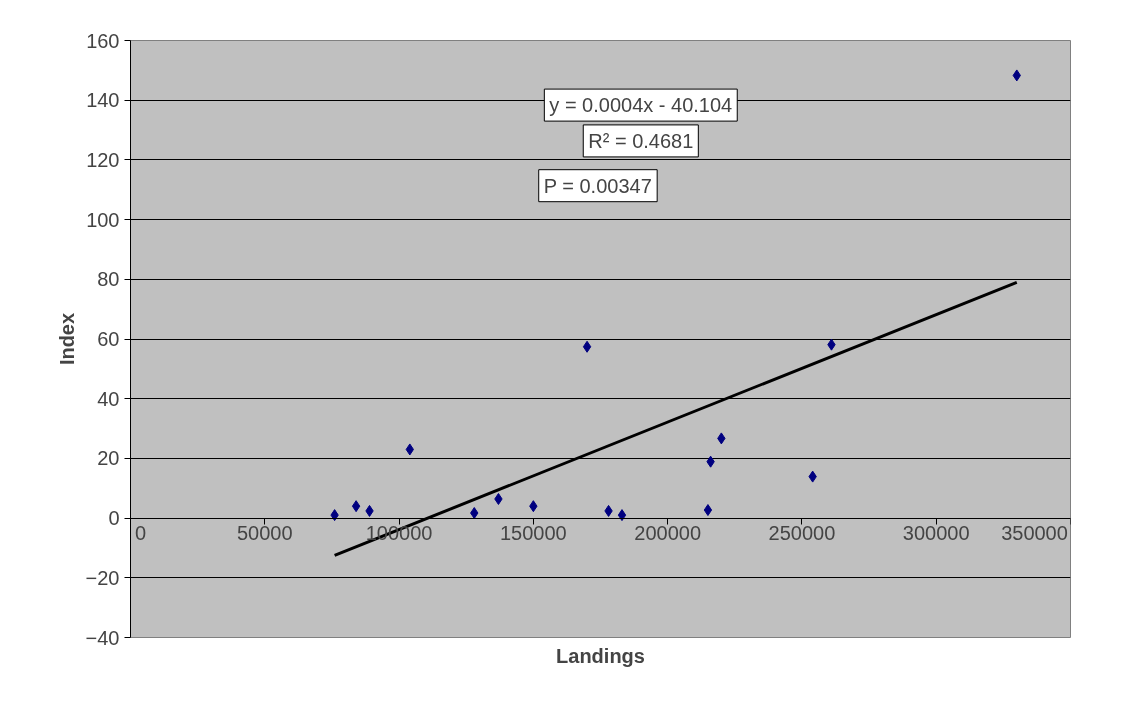  I want to click on x-axis-title: Landings, so click(600, 655).